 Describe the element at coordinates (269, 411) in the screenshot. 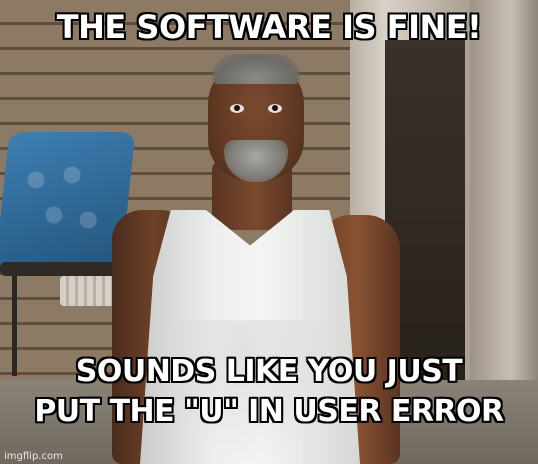

I see `bottom-caption-line2: PUT THE "U" IN USER ERROR` at that location.